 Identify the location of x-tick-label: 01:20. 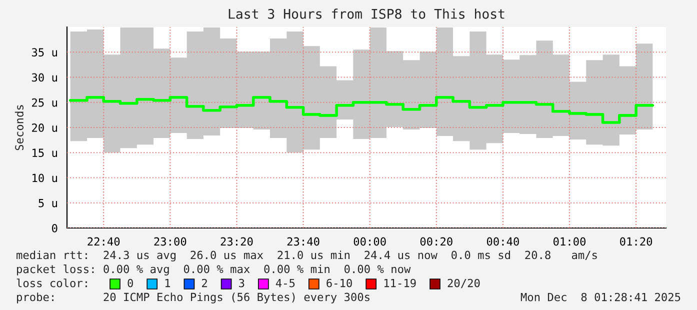
(636, 241).